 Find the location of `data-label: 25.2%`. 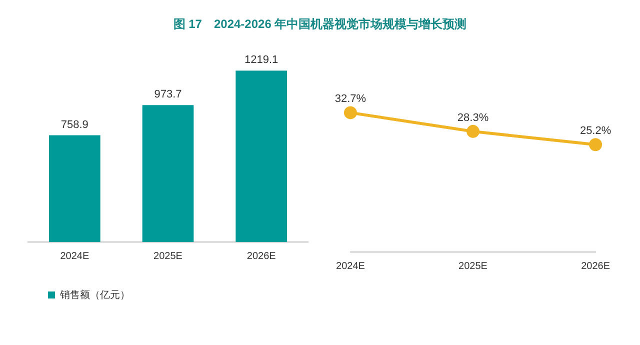

data-label: 25.2% is located at coordinates (596, 131).